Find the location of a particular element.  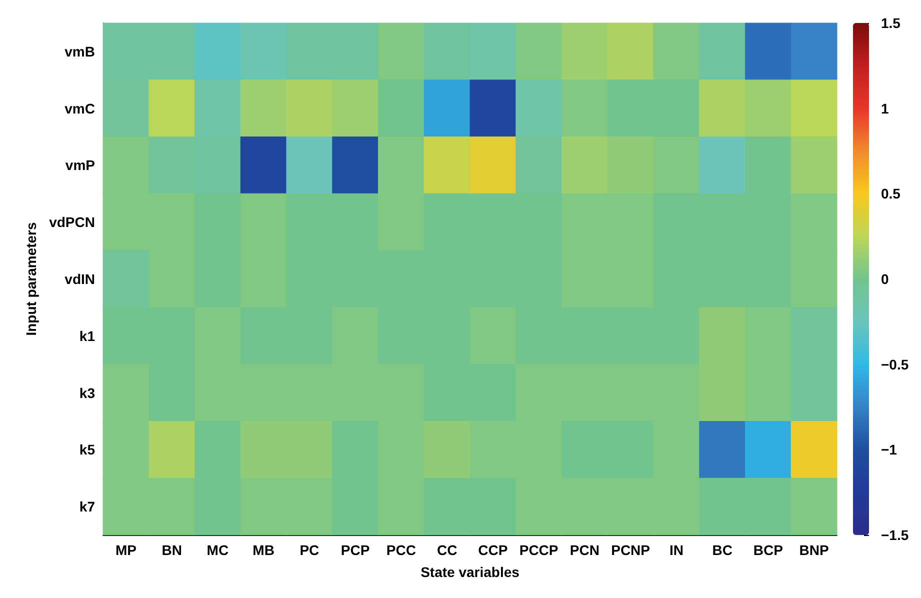

x-tick-label: PCNP is located at coordinates (630, 550).